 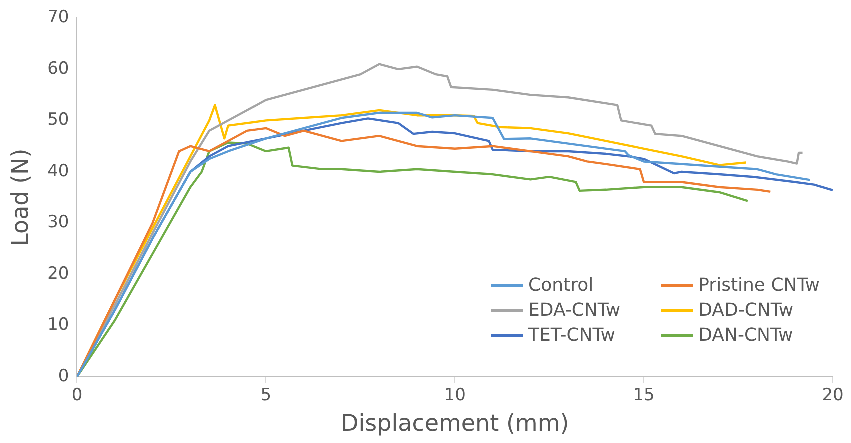 I want to click on legend-label: Control, so click(x=561, y=285).